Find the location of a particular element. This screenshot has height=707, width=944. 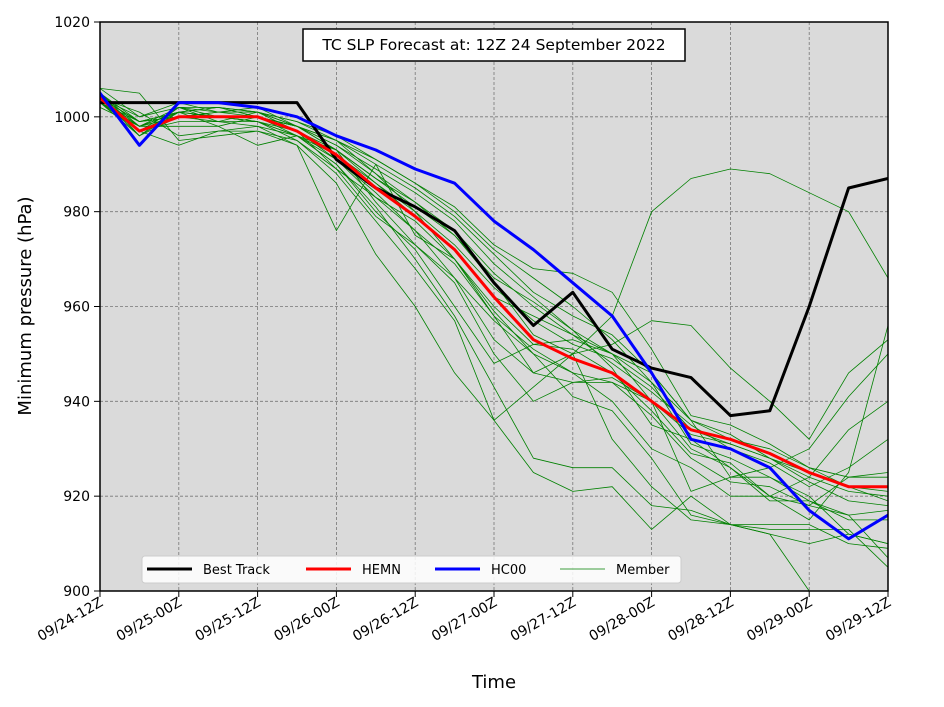

legend-label-best: Best Track is located at coordinates (236, 570).